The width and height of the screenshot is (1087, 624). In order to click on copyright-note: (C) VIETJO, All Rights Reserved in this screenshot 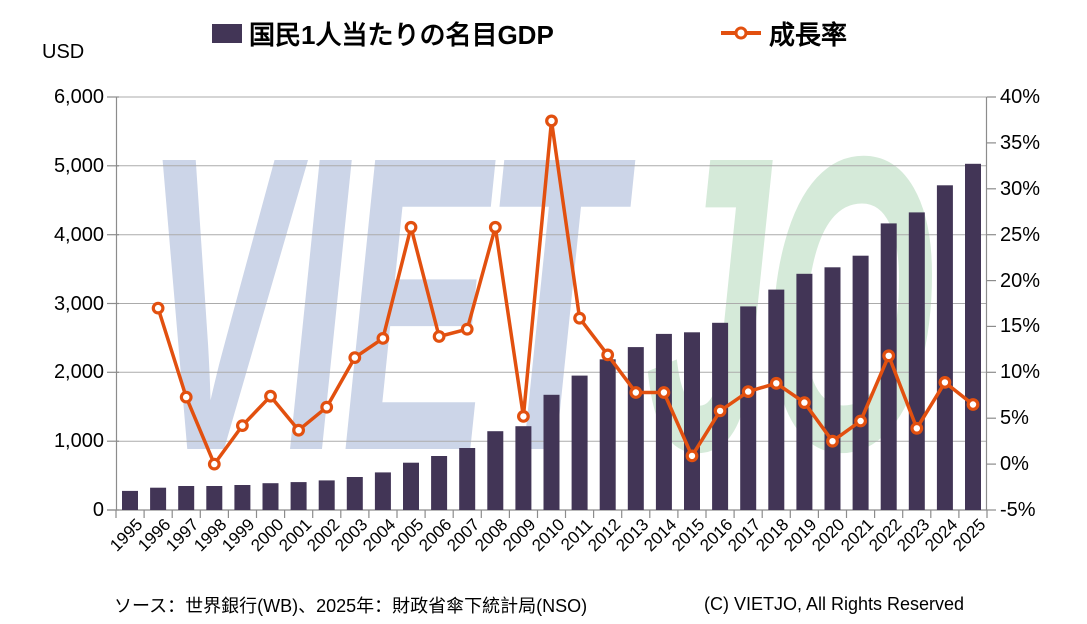, I will do `click(834, 604)`.